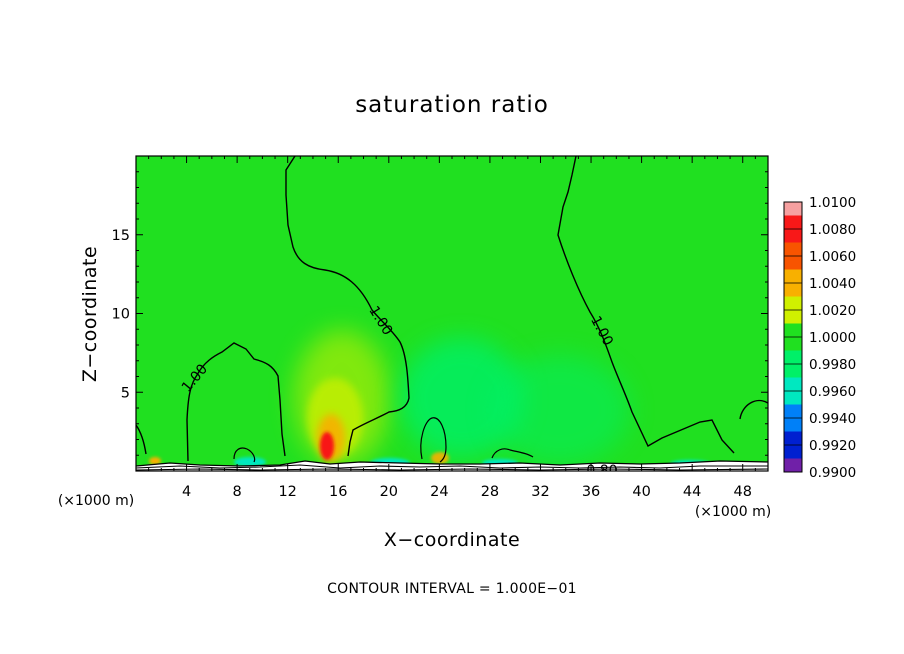 The width and height of the screenshot is (904, 654). I want to click on colorbar-label: 1.0020, so click(832, 311).